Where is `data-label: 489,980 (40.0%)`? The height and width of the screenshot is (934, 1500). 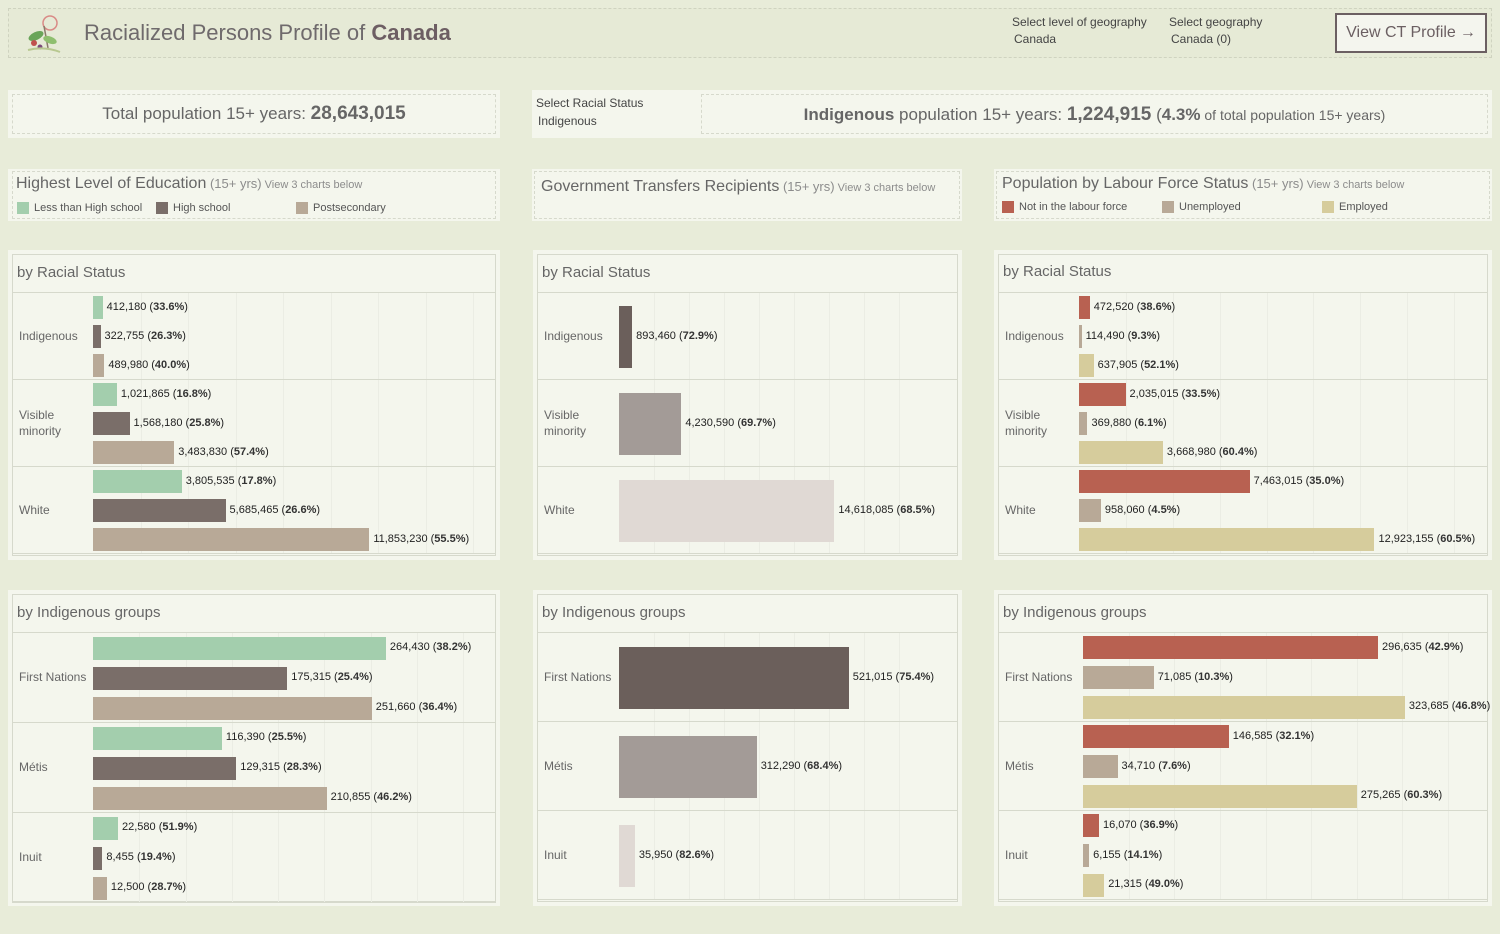 data-label: 489,980 (40.0%) is located at coordinates (148, 365).